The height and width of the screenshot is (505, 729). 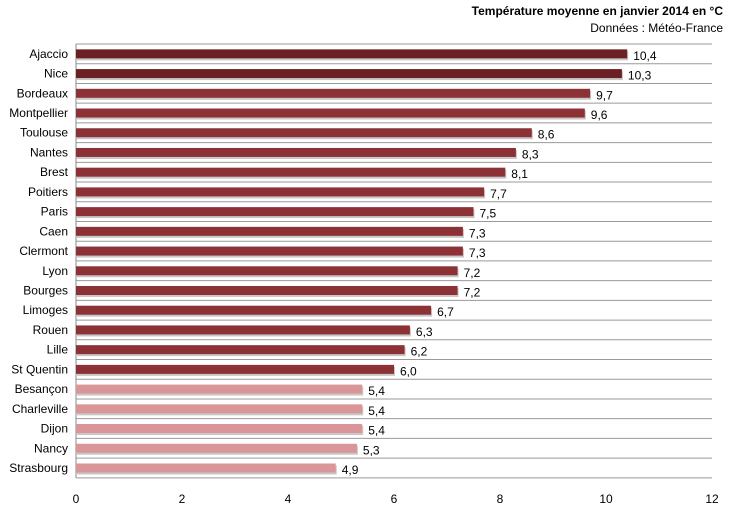 What do you see at coordinates (40, 409) in the screenshot?
I see `category-label: Charleville` at bounding box center [40, 409].